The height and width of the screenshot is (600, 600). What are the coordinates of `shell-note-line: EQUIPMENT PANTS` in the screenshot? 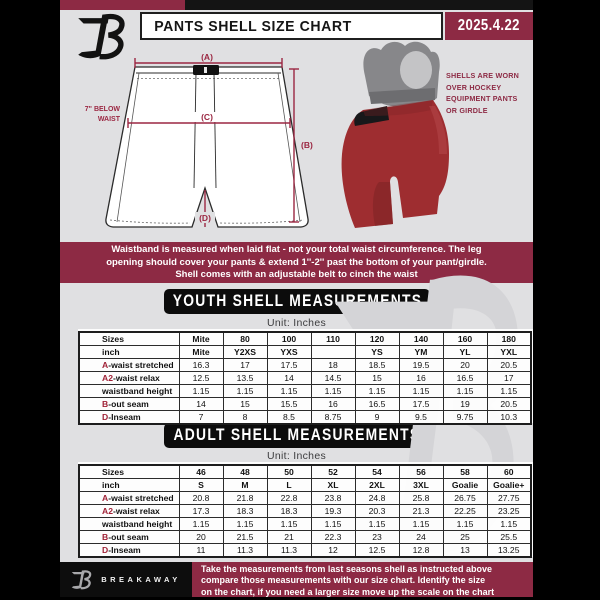 It's located at (482, 98).